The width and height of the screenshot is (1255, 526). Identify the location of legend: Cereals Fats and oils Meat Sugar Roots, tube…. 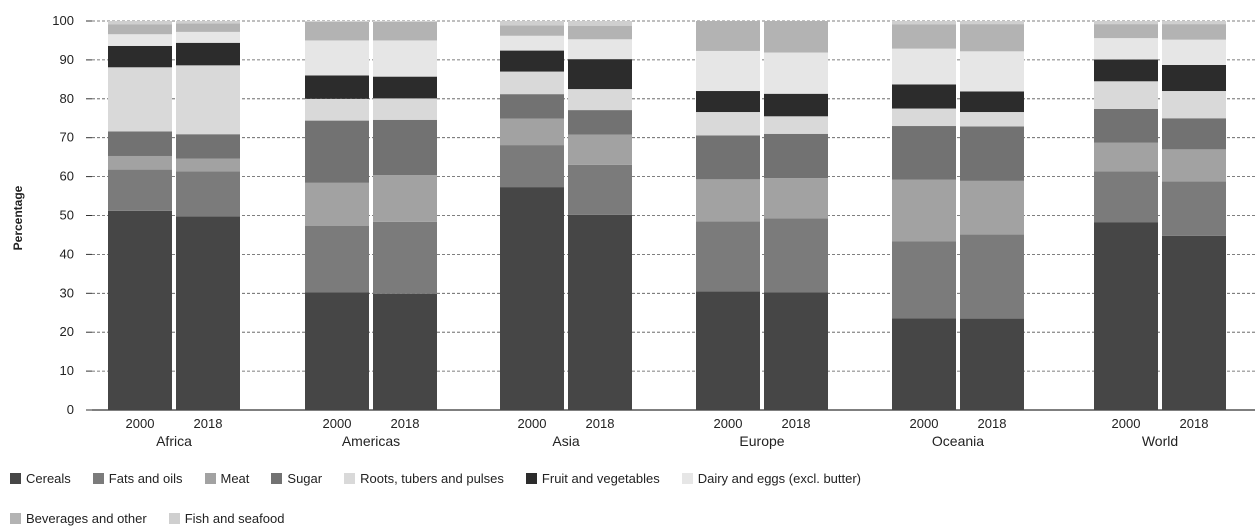
(540, 498).